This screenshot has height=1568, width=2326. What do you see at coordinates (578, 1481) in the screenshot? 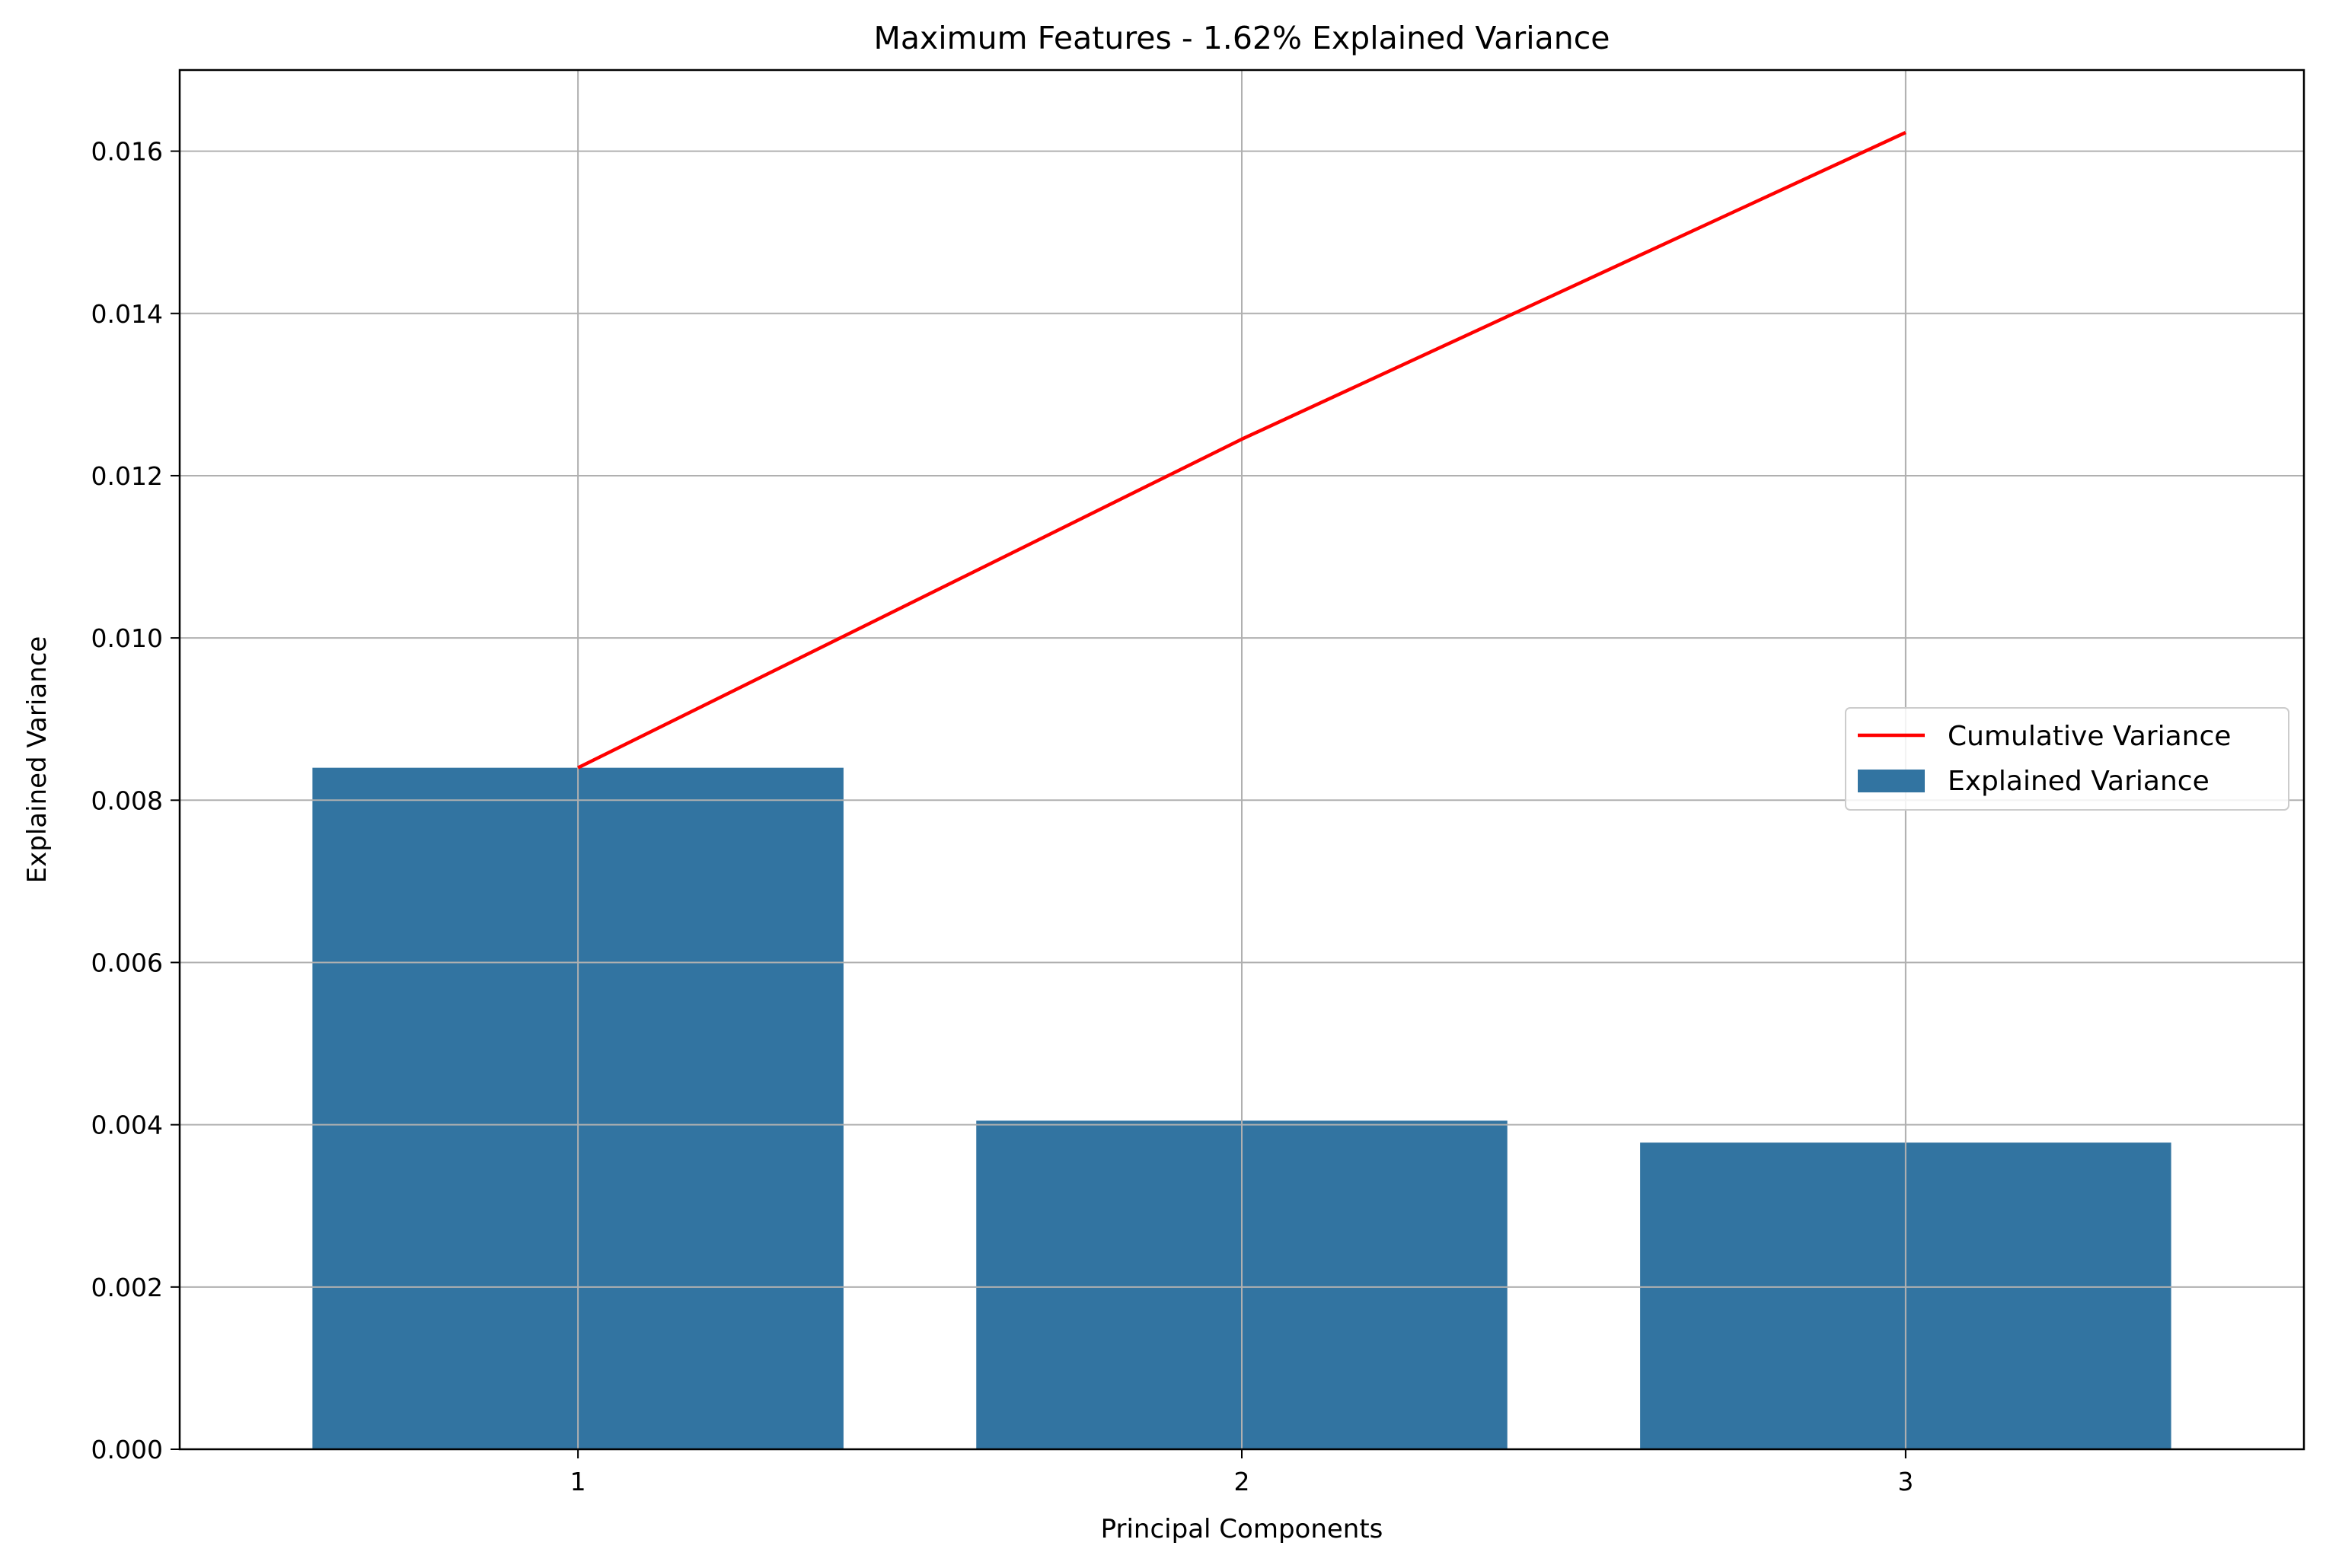
I see `x-tick-label: 1` at bounding box center [578, 1481].